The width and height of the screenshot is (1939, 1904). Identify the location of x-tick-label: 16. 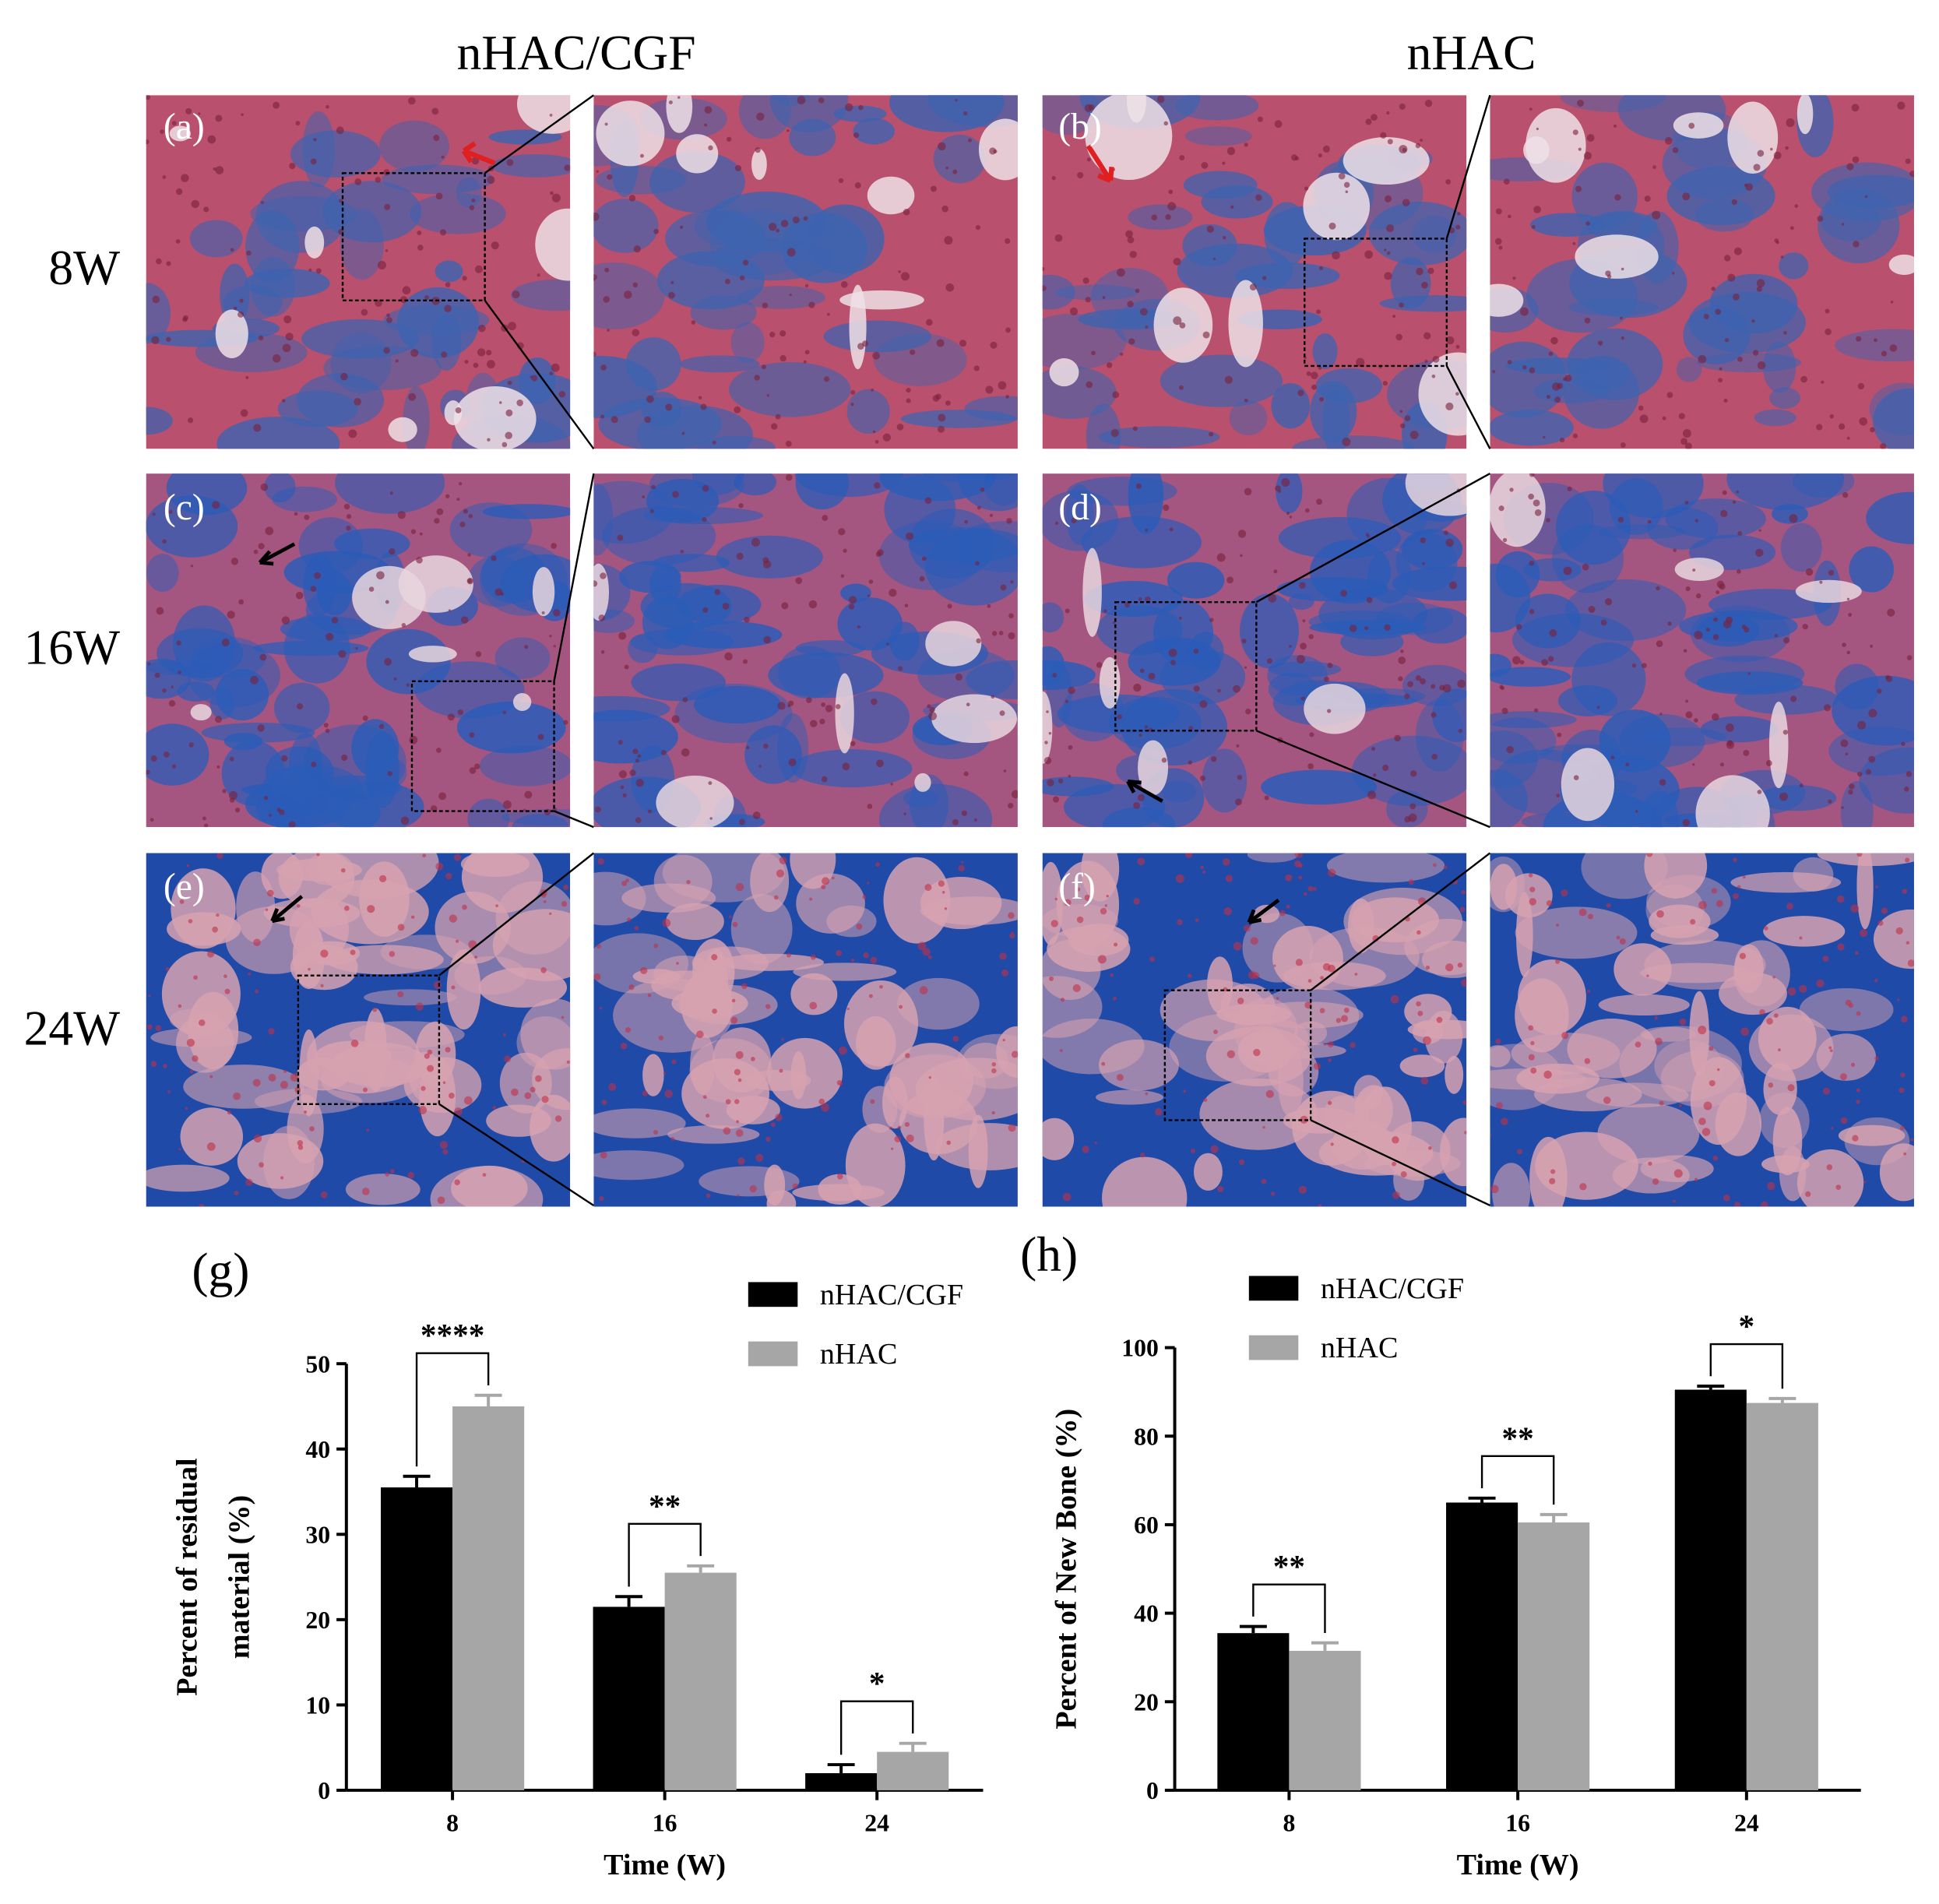
(665, 1823).